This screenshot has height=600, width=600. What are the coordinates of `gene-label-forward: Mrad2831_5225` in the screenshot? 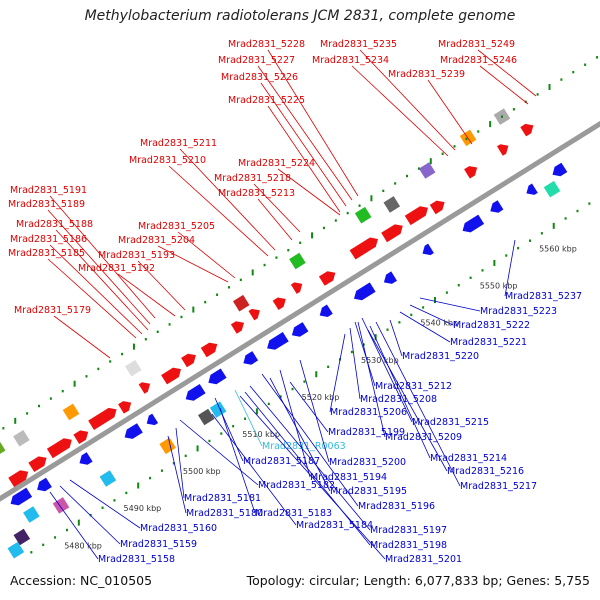 It's located at (266, 100).